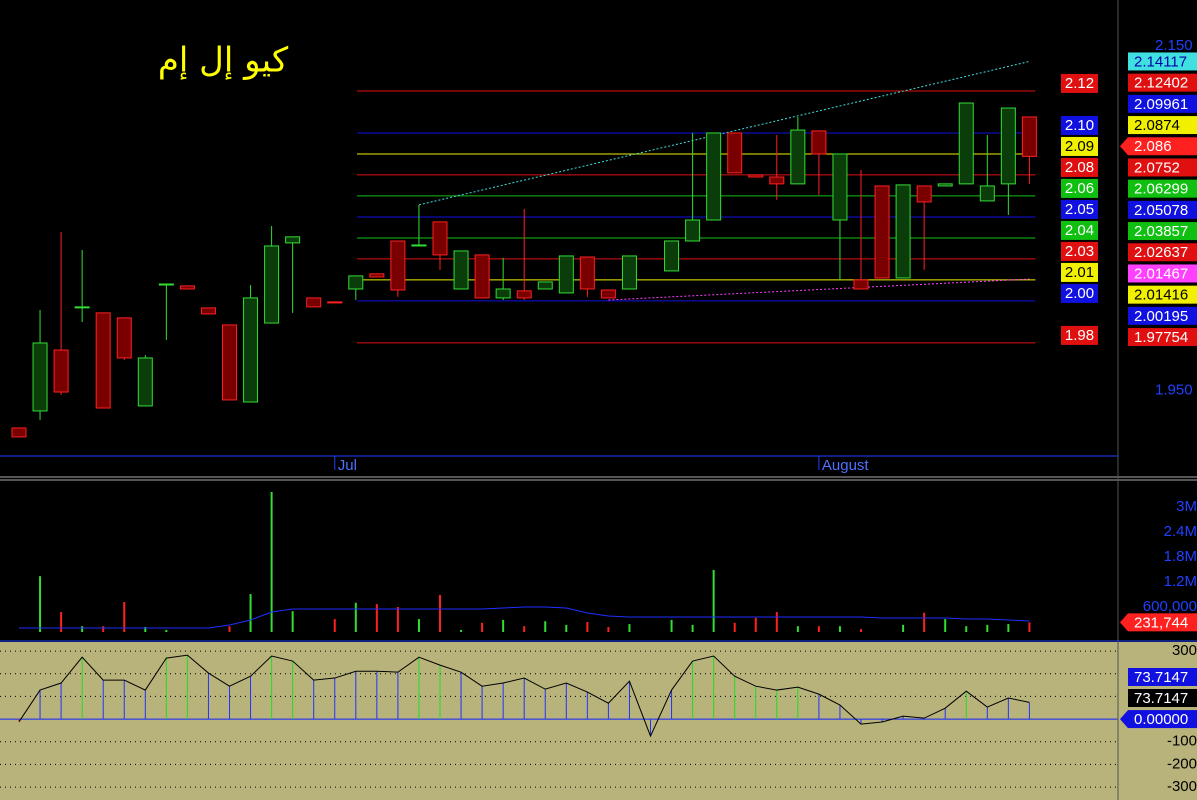 This screenshot has height=800, width=1197. I want to click on level-label: 2.04, so click(1079, 230).